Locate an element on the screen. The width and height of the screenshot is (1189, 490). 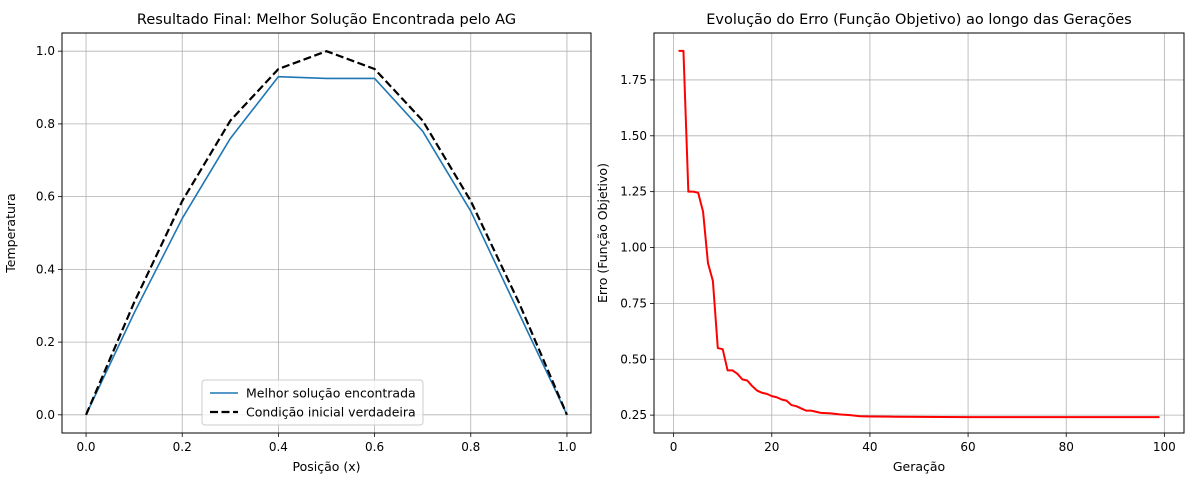
chart-2-y-ticks: 0.25 0.50 0.75 1.00 1.25 1.50 1.75 is located at coordinates (637, 247).